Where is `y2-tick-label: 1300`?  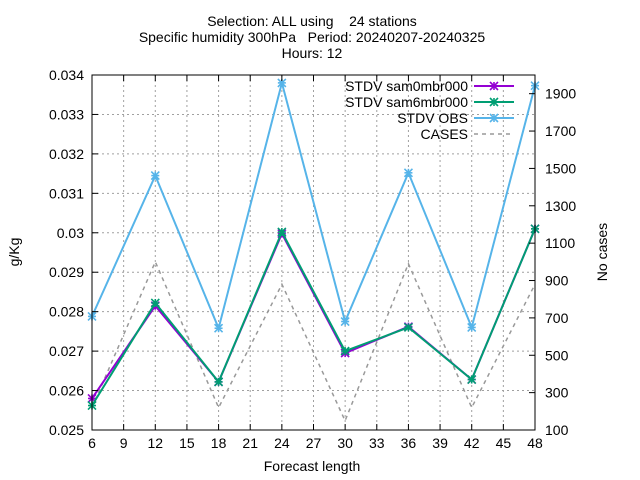 y2-tick-label: 1300 is located at coordinates (560, 206).